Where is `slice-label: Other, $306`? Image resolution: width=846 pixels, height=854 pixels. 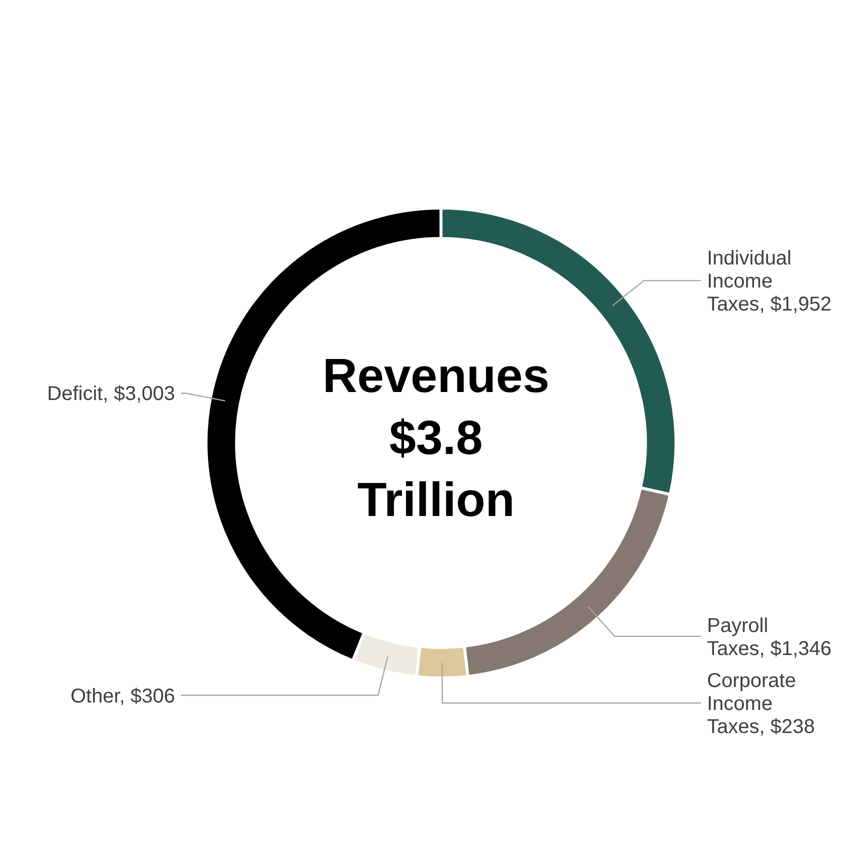 slice-label: Other, $306 is located at coordinates (122, 696).